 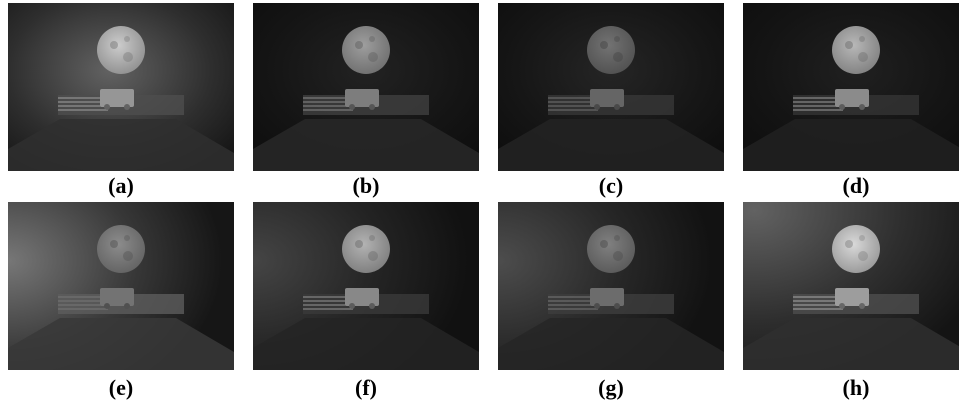 I want to click on photo-panel-c, so click(x=611, y=87).